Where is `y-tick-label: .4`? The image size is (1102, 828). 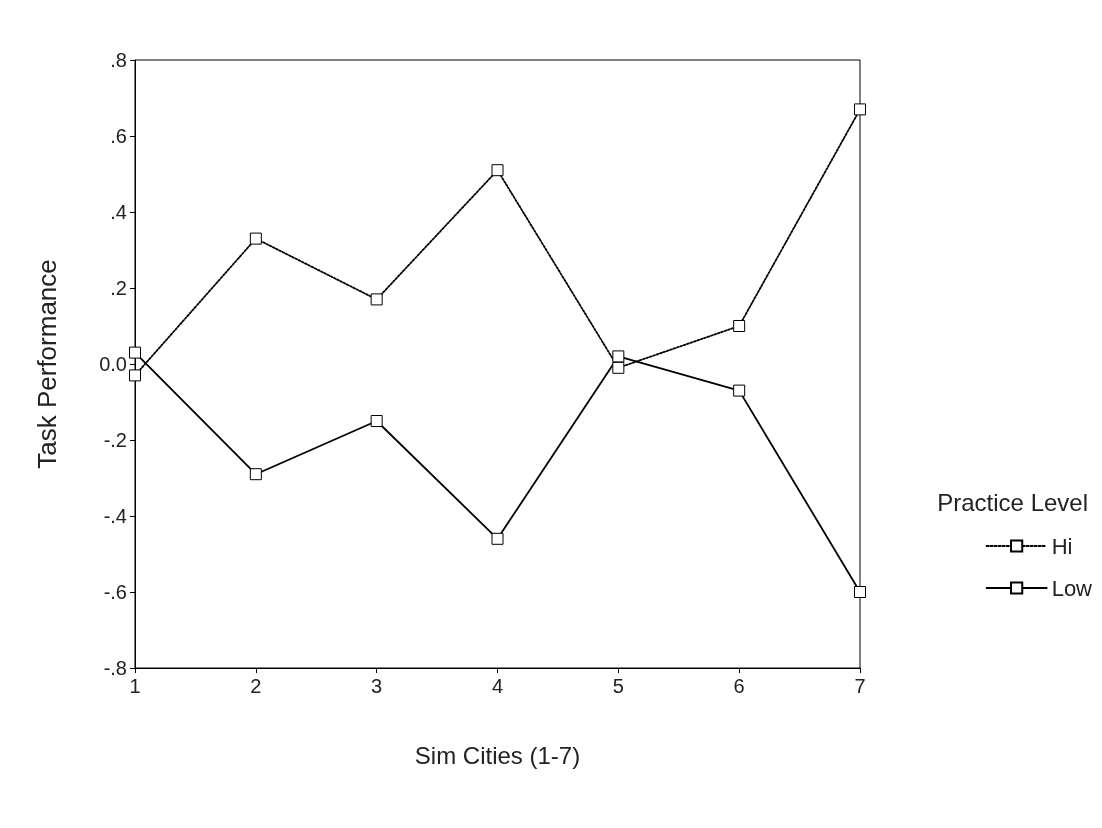
y-tick-label: .4 is located at coordinates (118, 212).